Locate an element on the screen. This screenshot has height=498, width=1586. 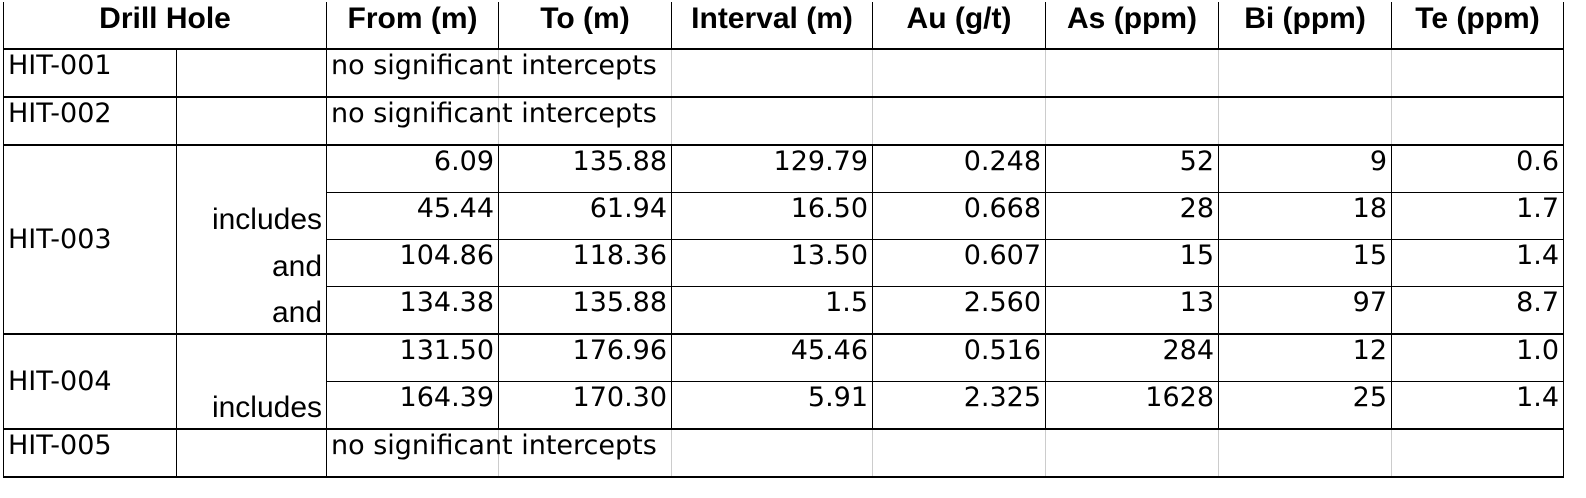
value-cell: 0.607 is located at coordinates (959, 263).